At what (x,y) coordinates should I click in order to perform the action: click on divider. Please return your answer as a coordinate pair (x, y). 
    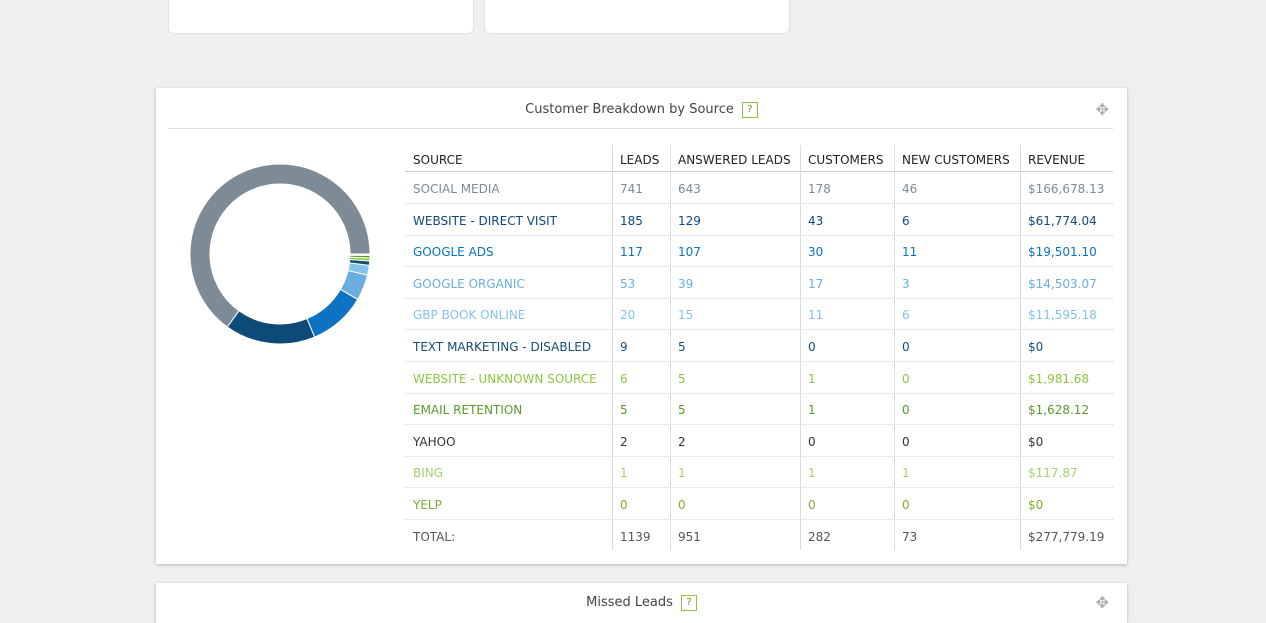
    Looking at the image, I should click on (640, 128).